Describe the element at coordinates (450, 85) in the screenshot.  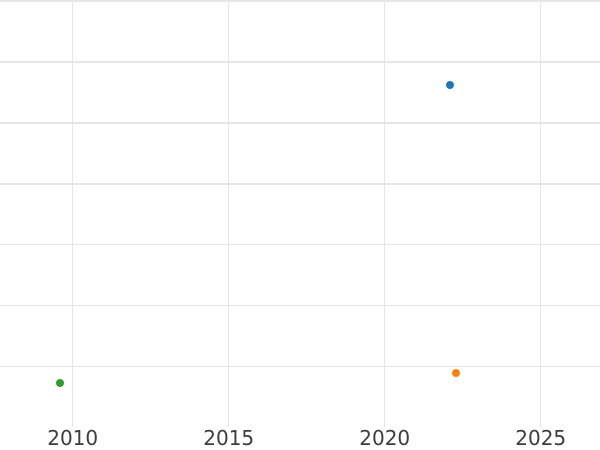
I see `data-point-blue` at that location.